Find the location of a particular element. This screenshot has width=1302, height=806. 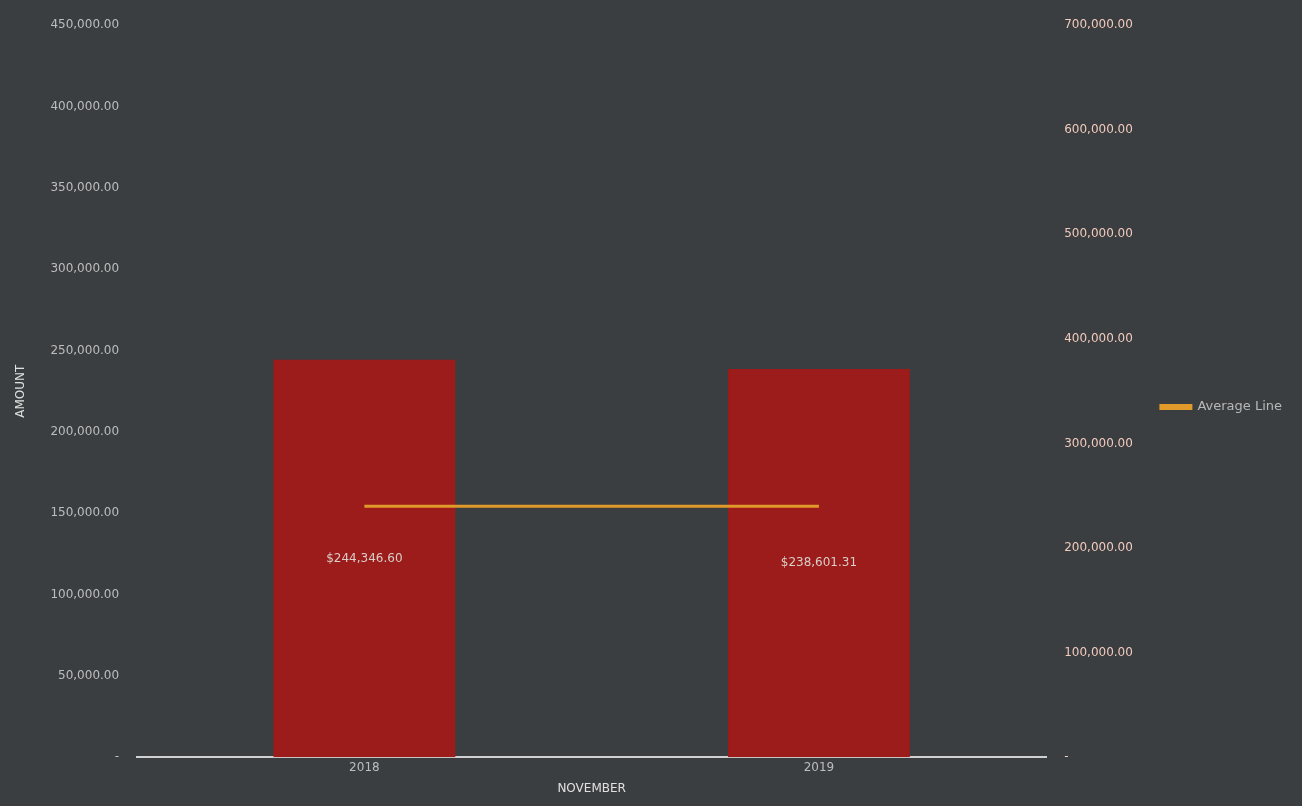

y2-tick-label: - is located at coordinates (1066, 756).